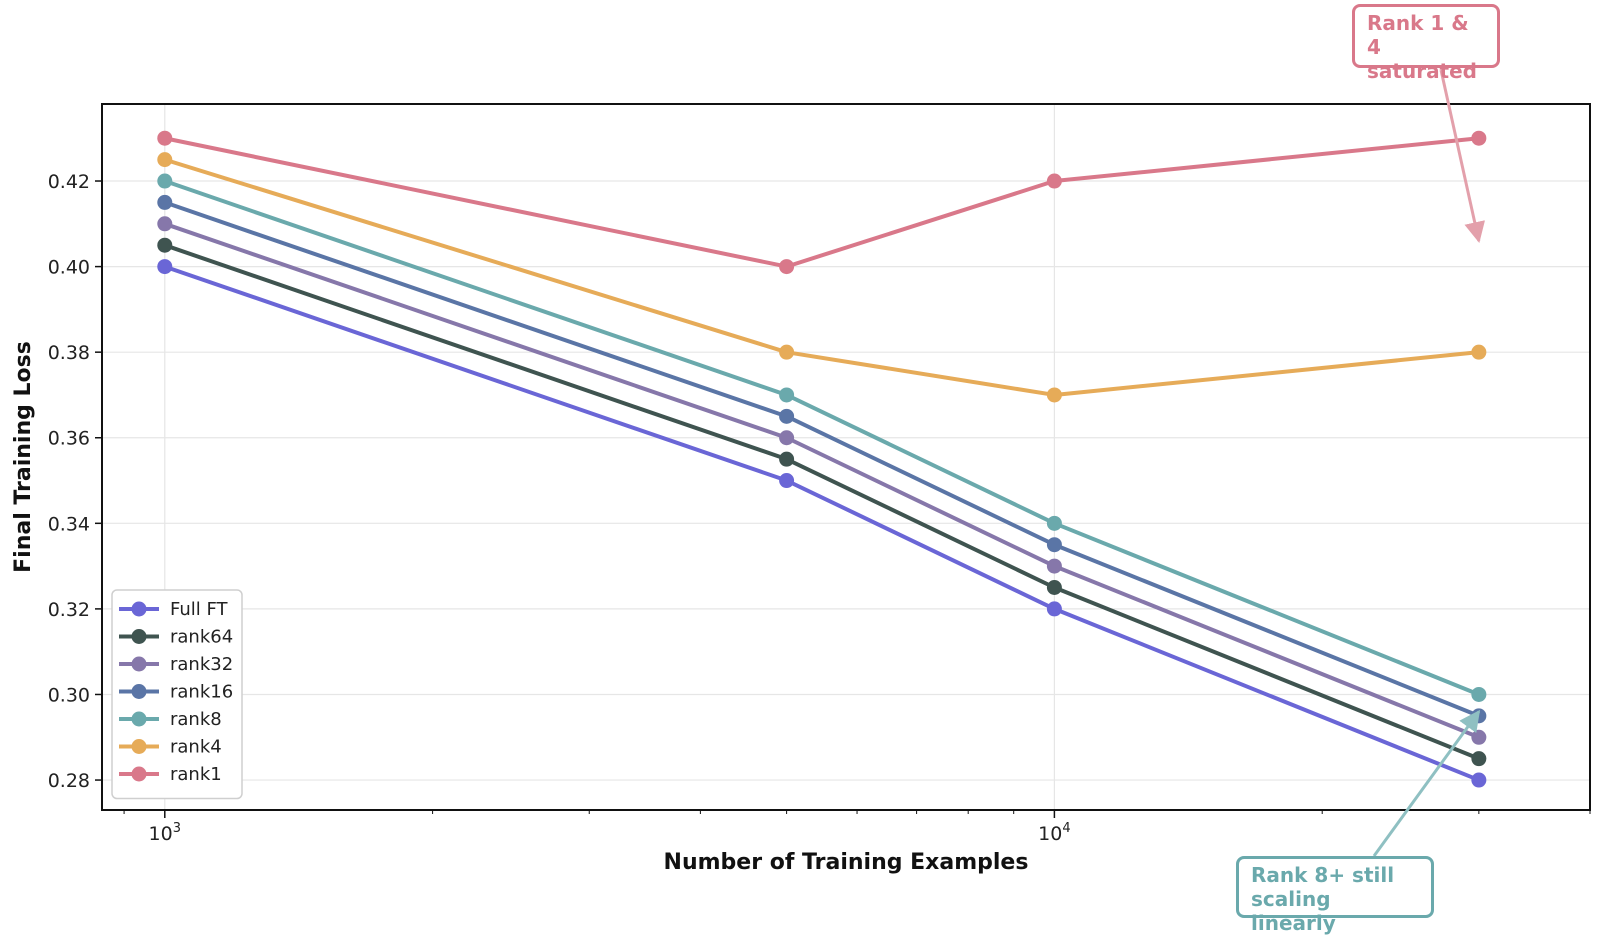  I want to click on legend-label: rank64, so click(201, 637).